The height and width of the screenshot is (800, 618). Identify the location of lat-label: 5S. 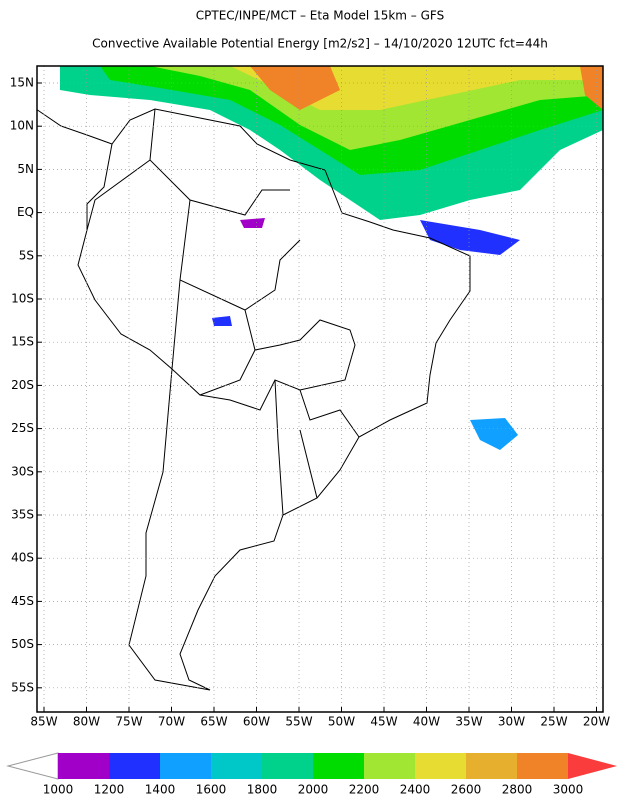
(26, 255).